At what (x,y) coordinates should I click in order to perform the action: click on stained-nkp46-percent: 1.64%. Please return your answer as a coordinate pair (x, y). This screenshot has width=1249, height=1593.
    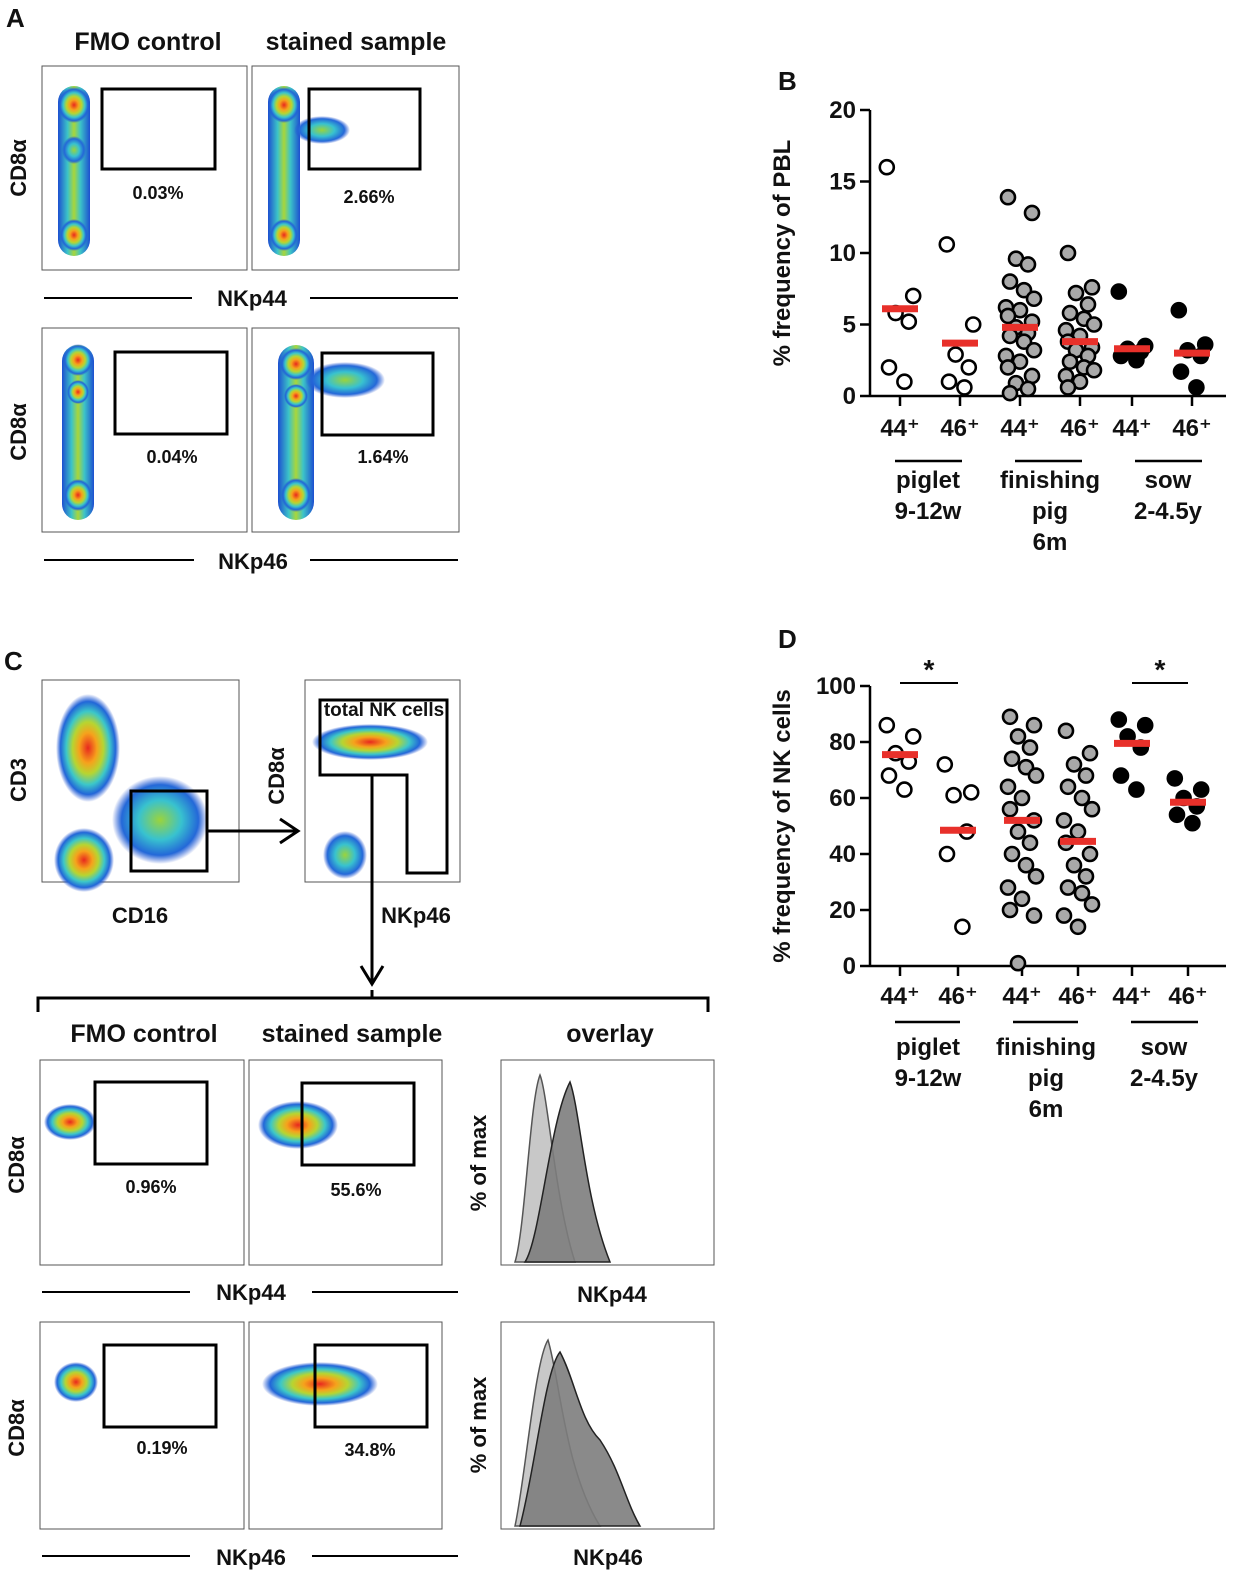
    Looking at the image, I should click on (382, 457).